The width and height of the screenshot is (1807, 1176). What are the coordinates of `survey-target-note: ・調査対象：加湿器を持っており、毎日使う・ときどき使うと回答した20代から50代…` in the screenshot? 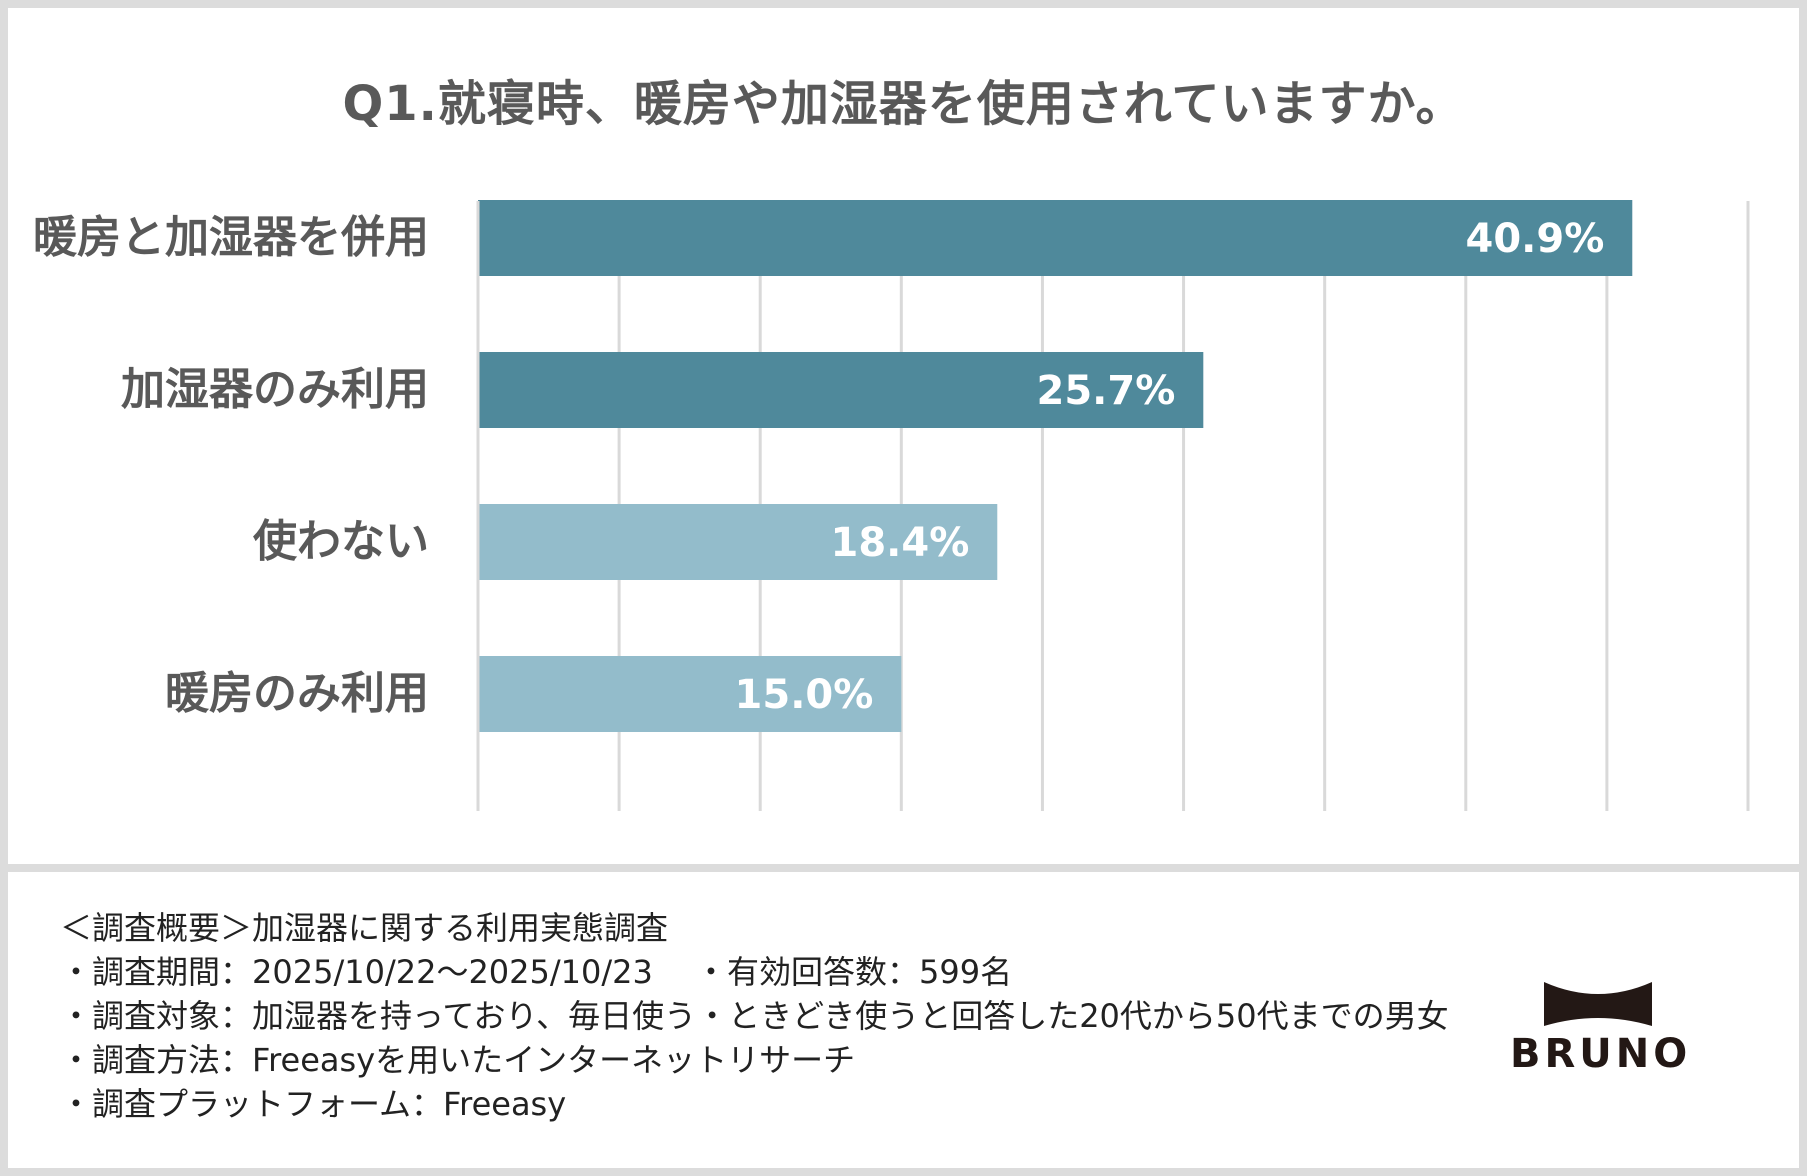 It's located at (754, 1016).